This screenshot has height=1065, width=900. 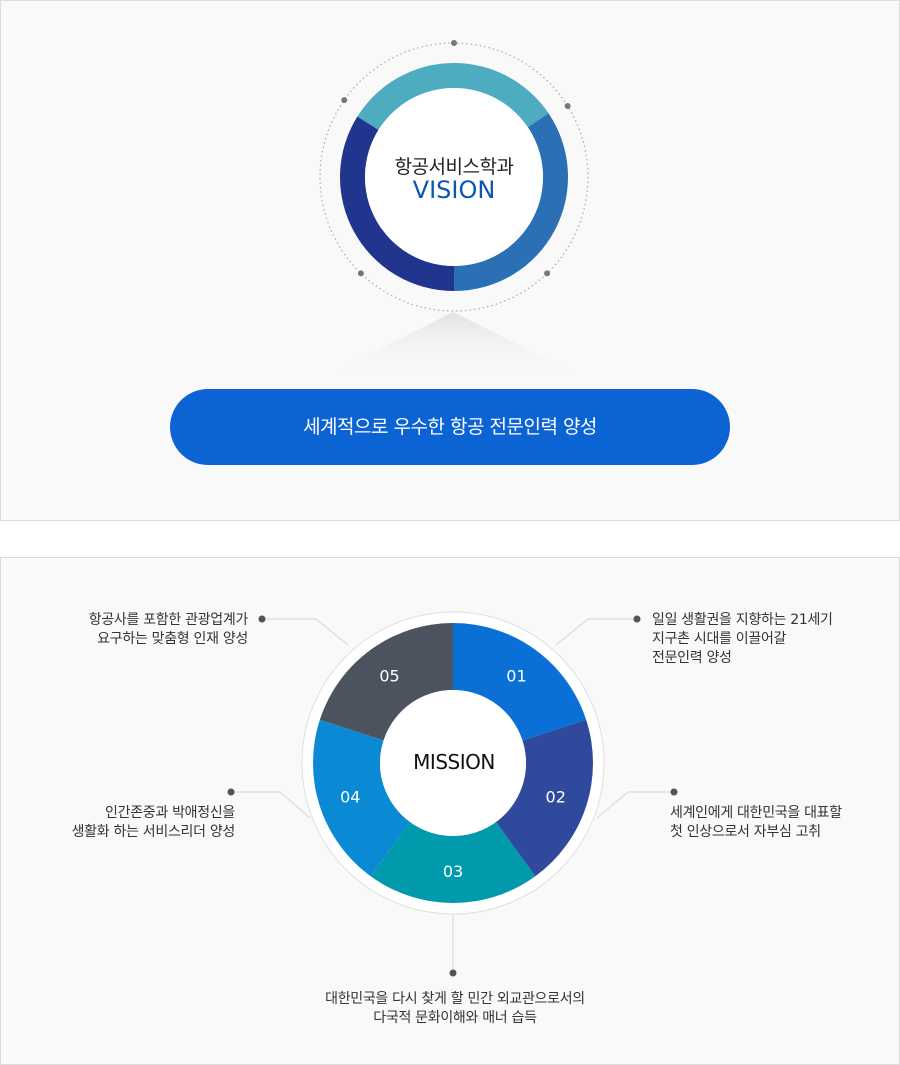 What do you see at coordinates (455, 999) in the screenshot?
I see `text-line: 대한민국을 다시 찾게 할 민간 외교관으로서의` at bounding box center [455, 999].